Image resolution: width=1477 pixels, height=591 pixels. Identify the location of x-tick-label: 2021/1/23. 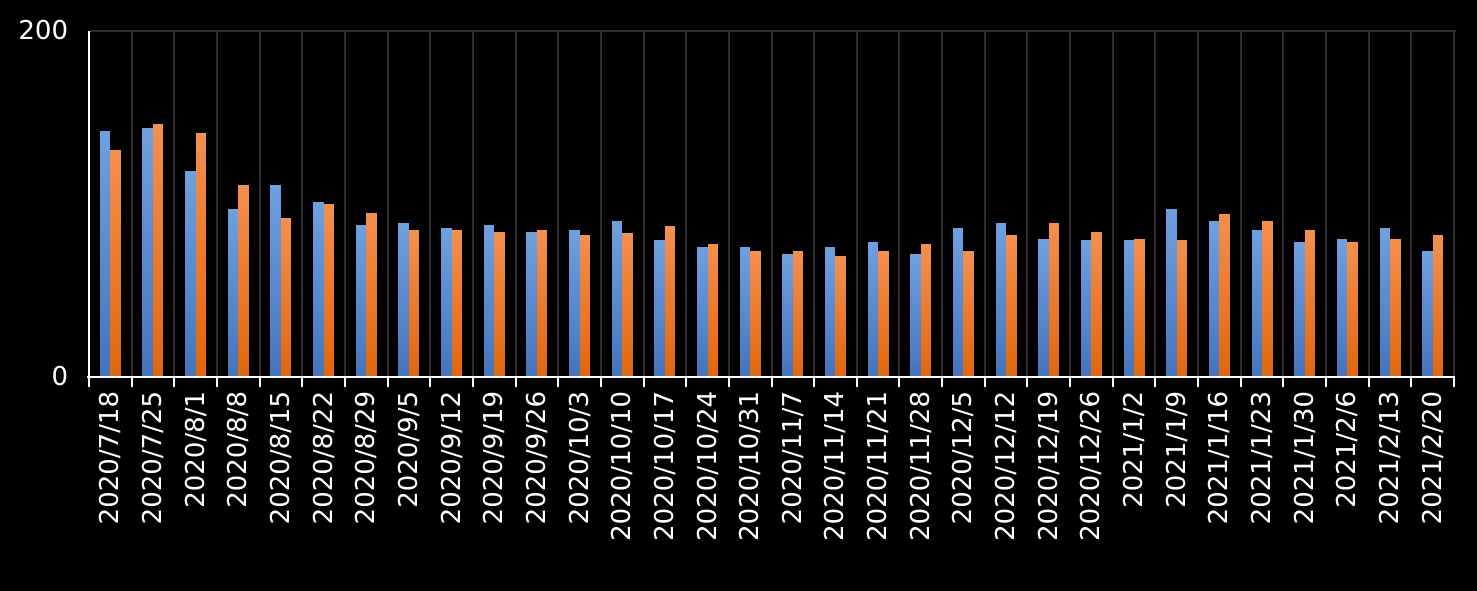
(1262, 458).